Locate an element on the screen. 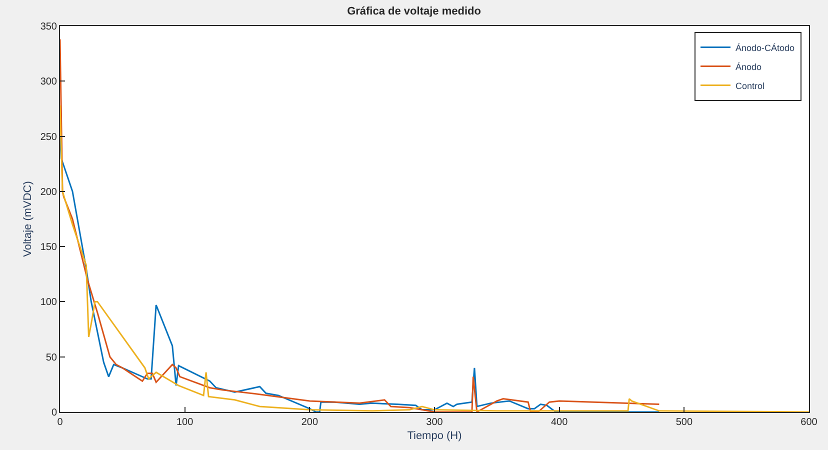 The height and width of the screenshot is (450, 828). y-tick-label: 300 is located at coordinates (49, 82).